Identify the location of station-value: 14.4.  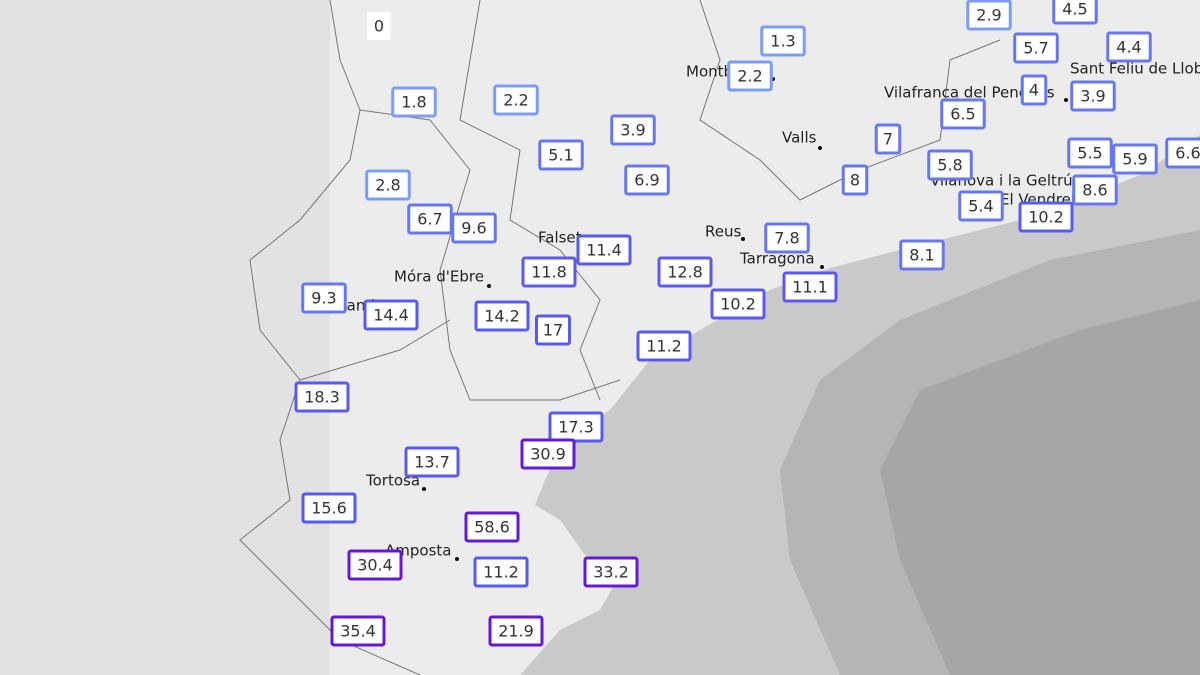
(391, 315).